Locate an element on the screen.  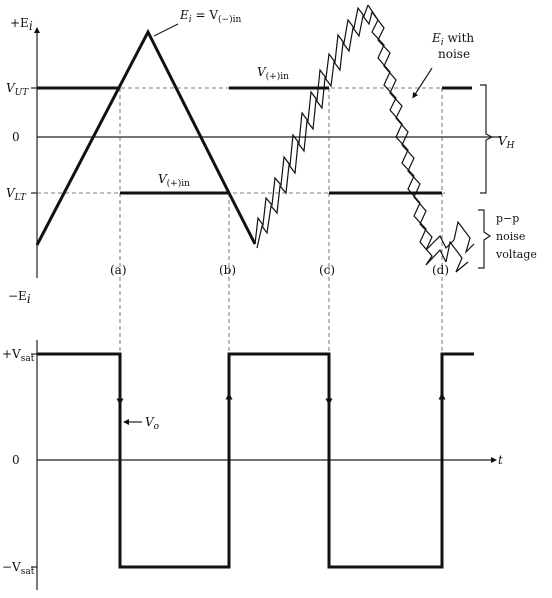
noise-label-line1: Ei with is located at coordinates (452, 39).